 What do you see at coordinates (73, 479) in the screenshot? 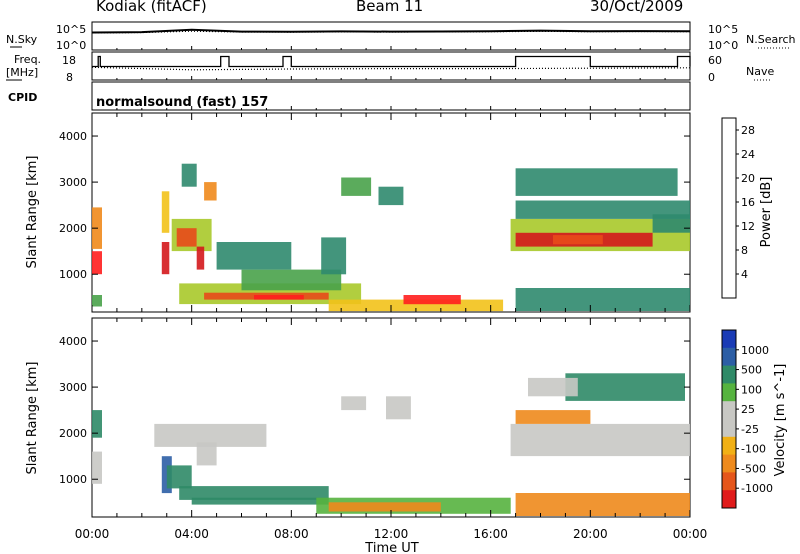
I see `velocity-ytick-label: 1000` at bounding box center [73, 479].